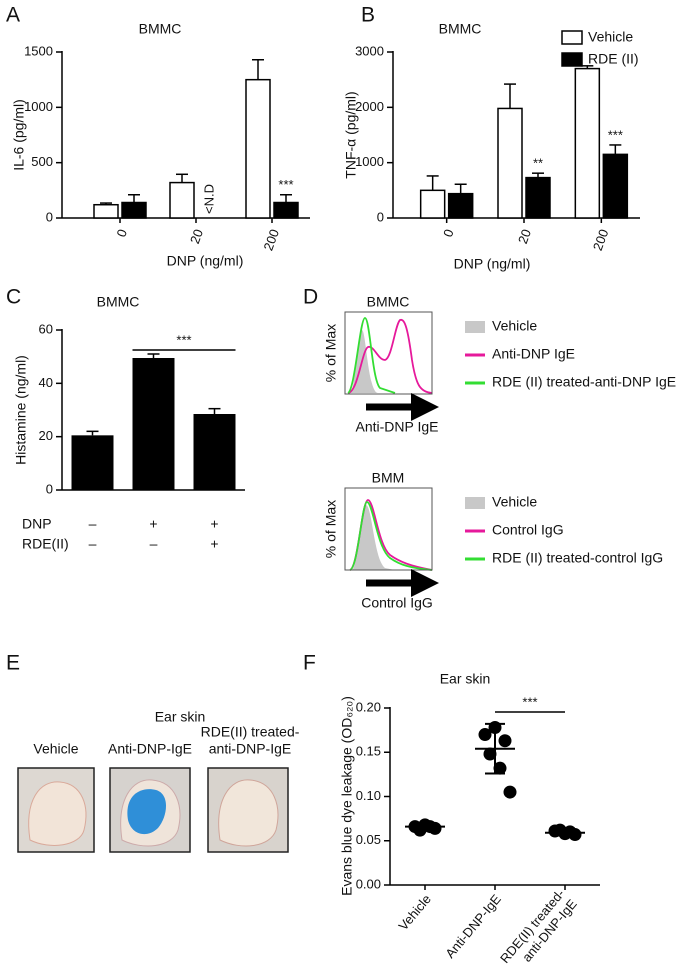  Describe the element at coordinates (368, 795) in the screenshot. I see `y-tick-label: 0.10` at that location.